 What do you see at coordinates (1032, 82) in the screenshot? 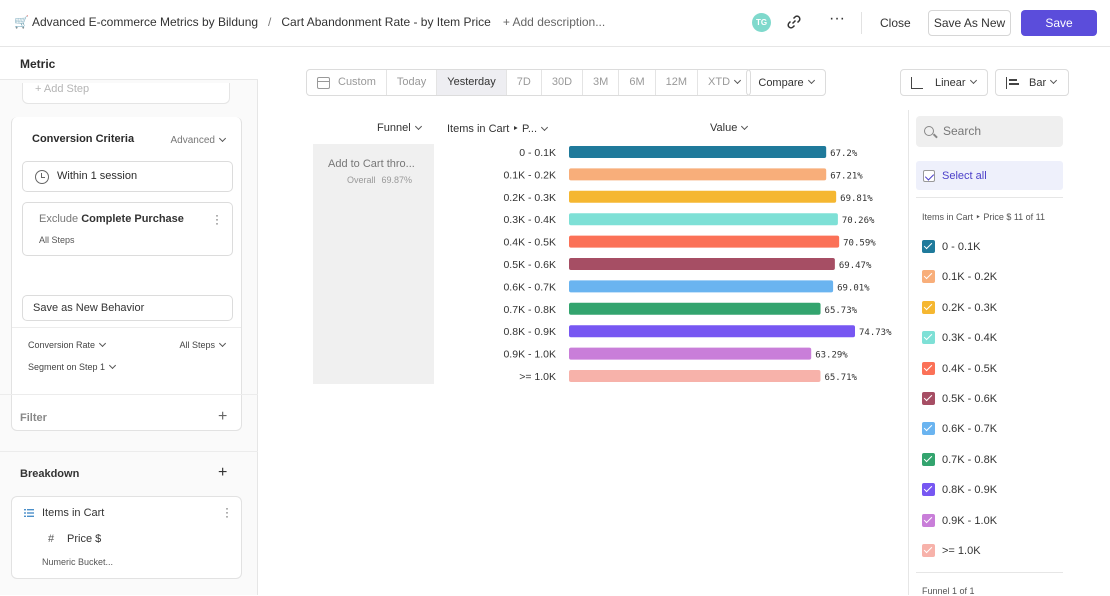
I see `chart-type-dropdown: Bar` at bounding box center [1032, 82].